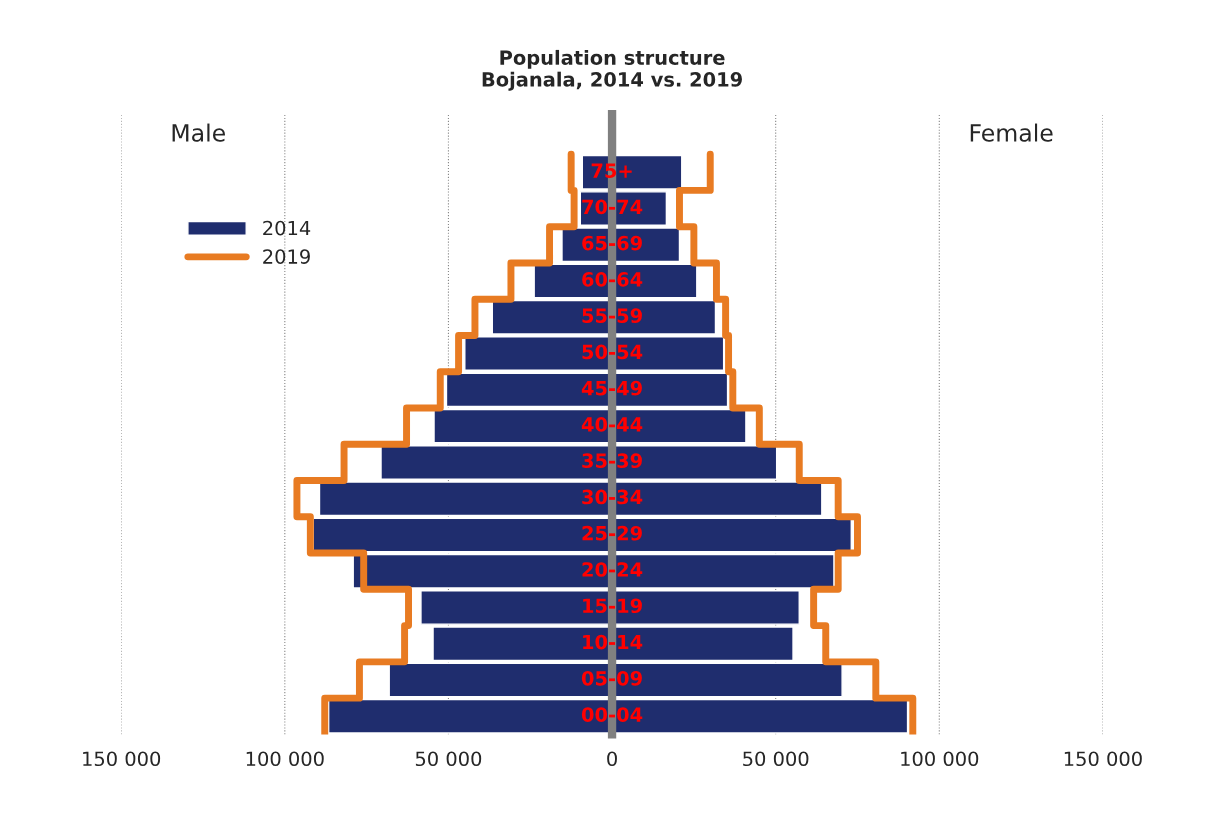  I want to click on y-tick-label: 00-04, so click(612, 714).